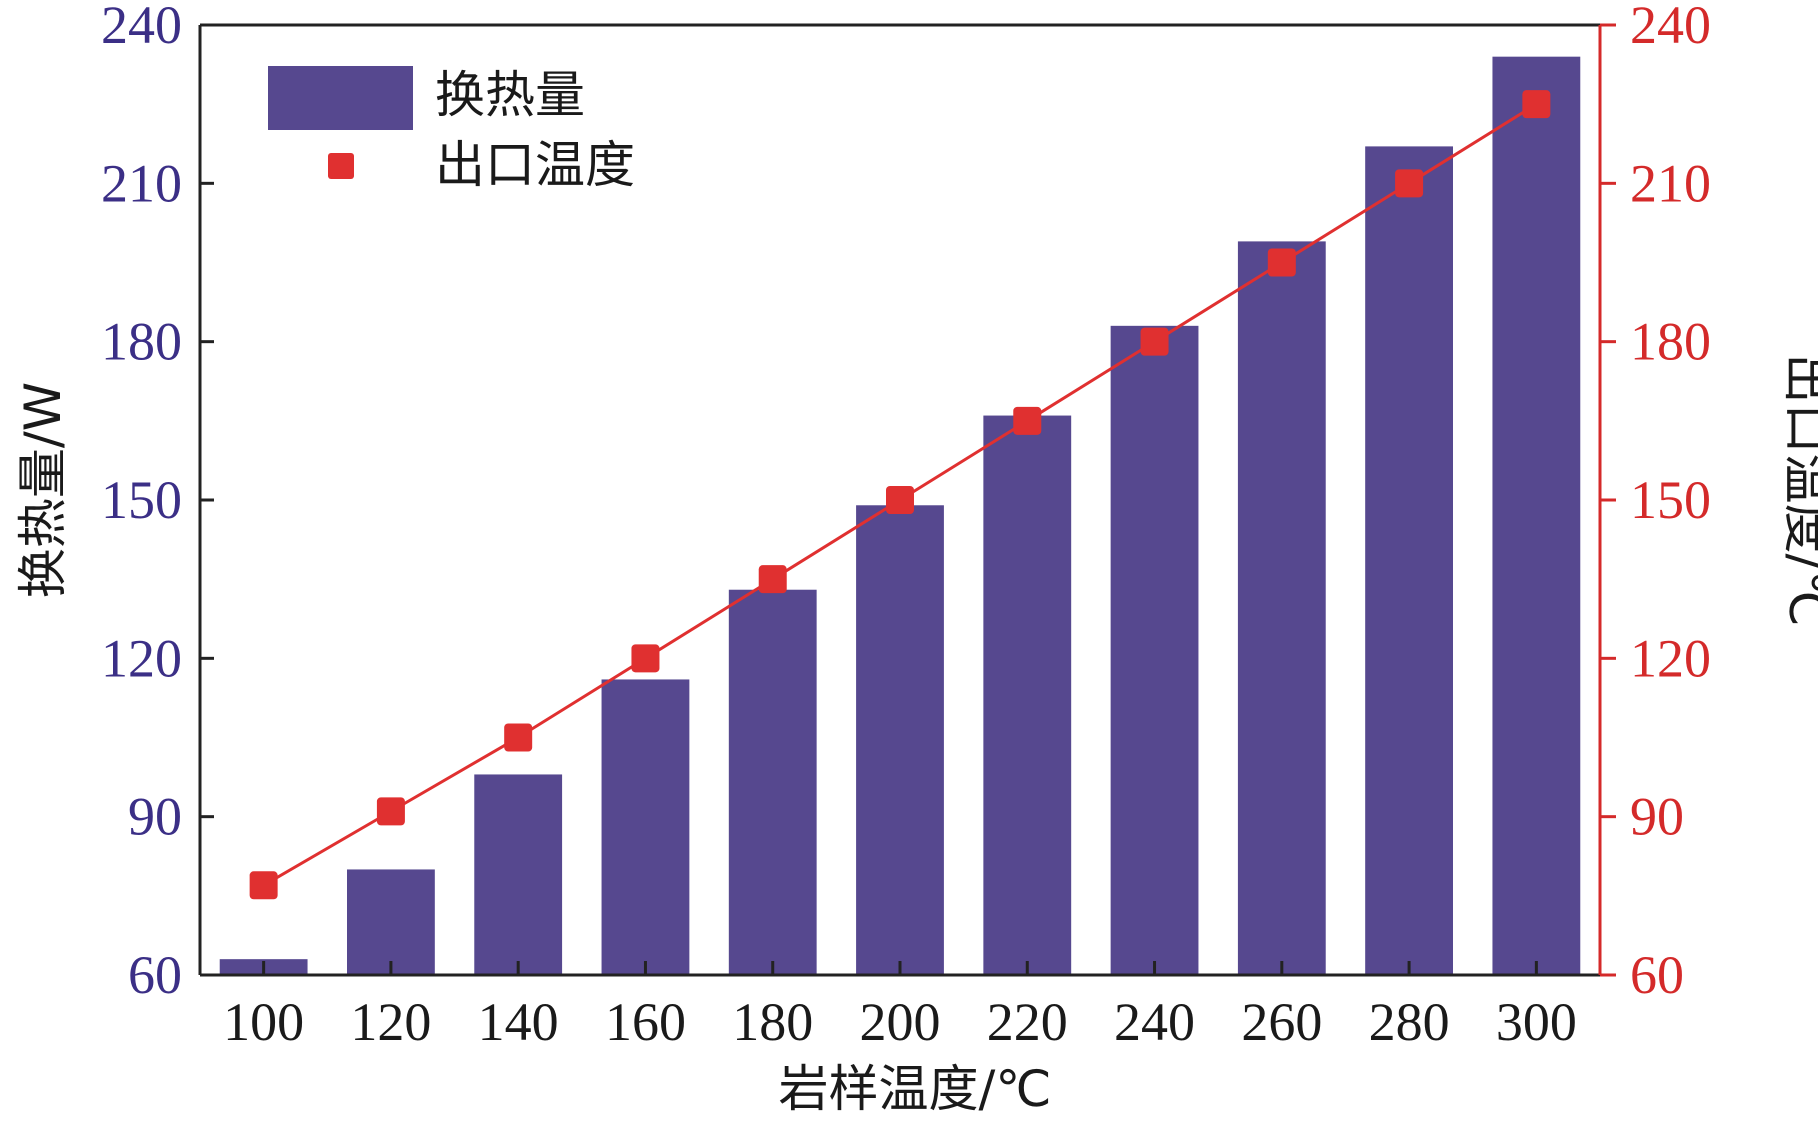 The image size is (1818, 1122). What do you see at coordinates (510, 95) in the screenshot?
I see `legend-bar-label: 换热量` at bounding box center [510, 95].